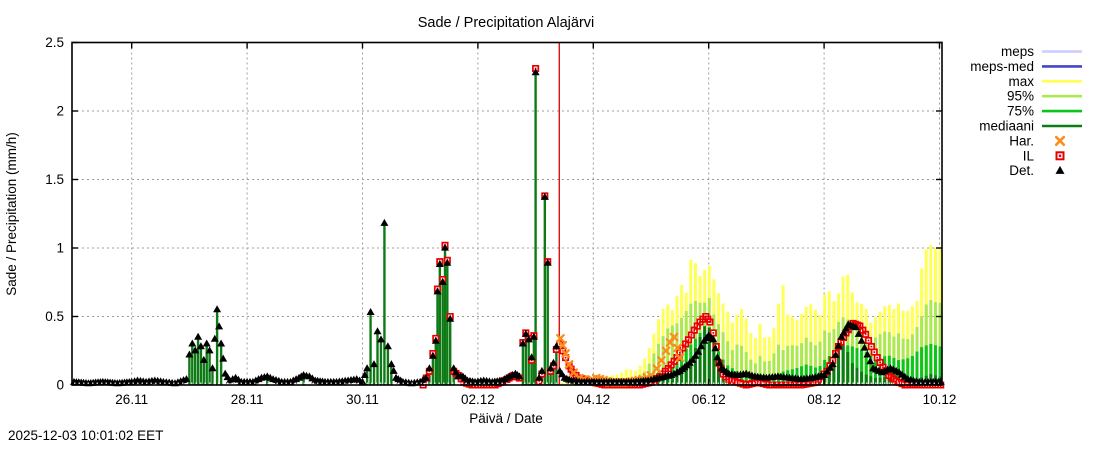 This screenshot has width=1100, height=450. What do you see at coordinates (1037, 140) in the screenshot?
I see `legend-item-har: Har.` at bounding box center [1037, 140].